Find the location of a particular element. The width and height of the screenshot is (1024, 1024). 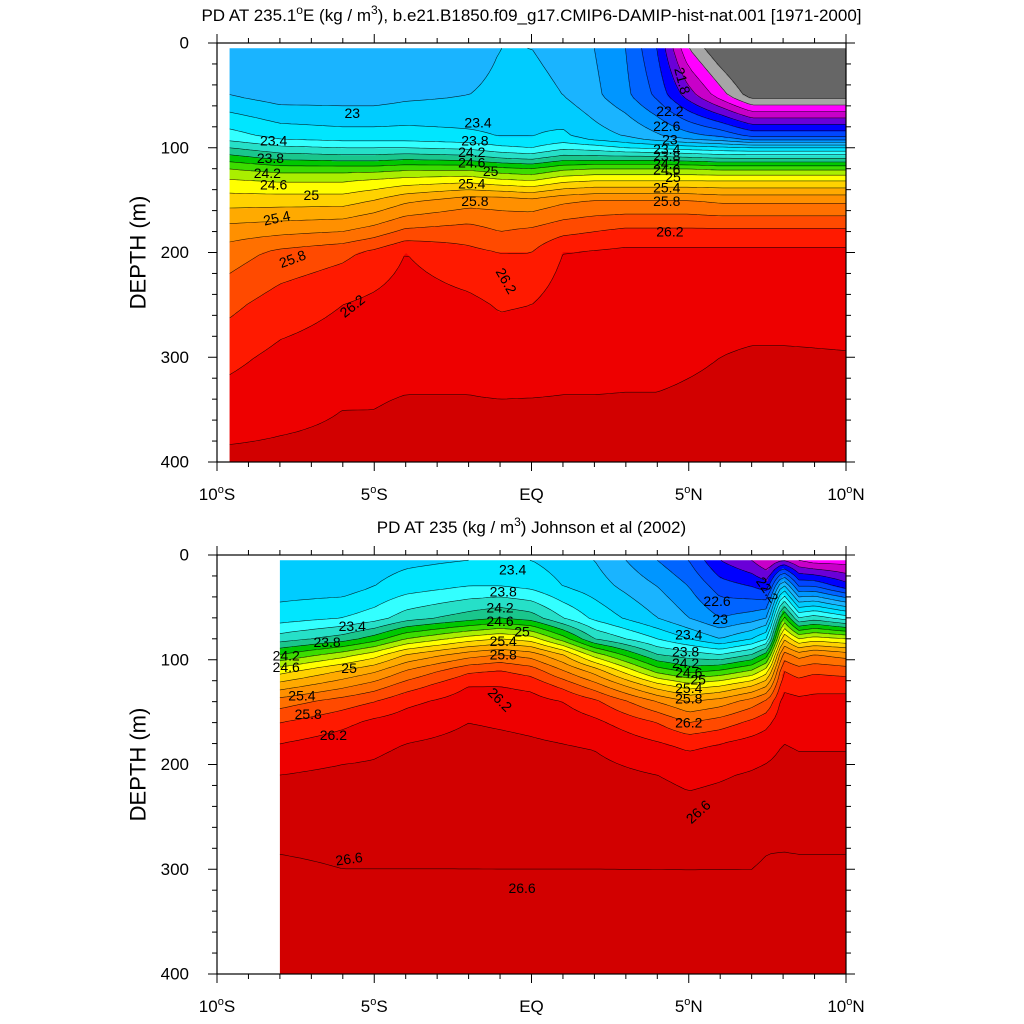

x-tick-label: 10oS is located at coordinates (217, 1006).